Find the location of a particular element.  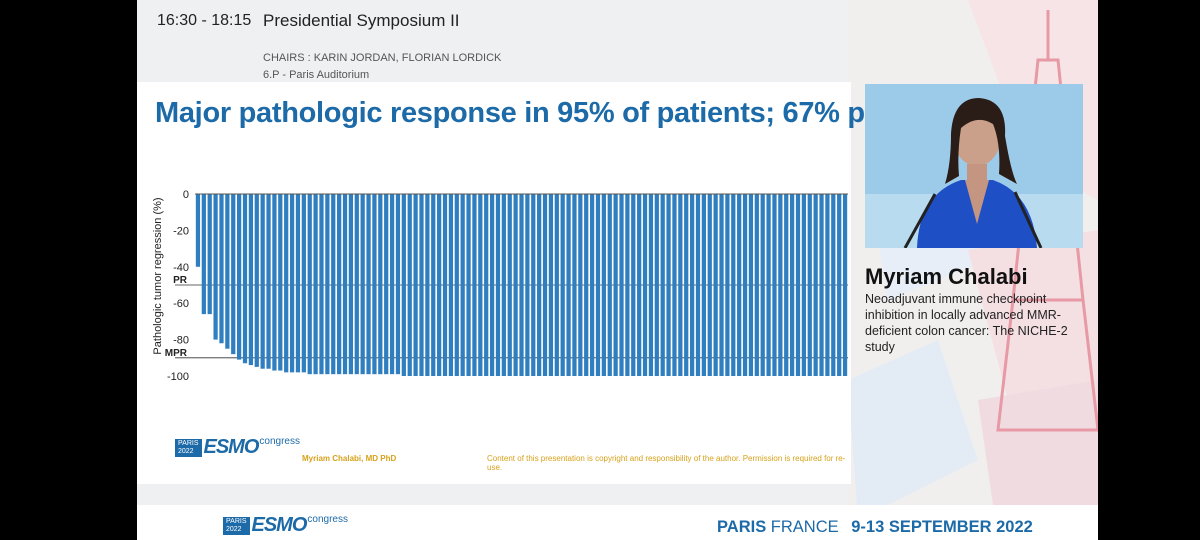

reference-line-label: MPR is located at coordinates (176, 353).